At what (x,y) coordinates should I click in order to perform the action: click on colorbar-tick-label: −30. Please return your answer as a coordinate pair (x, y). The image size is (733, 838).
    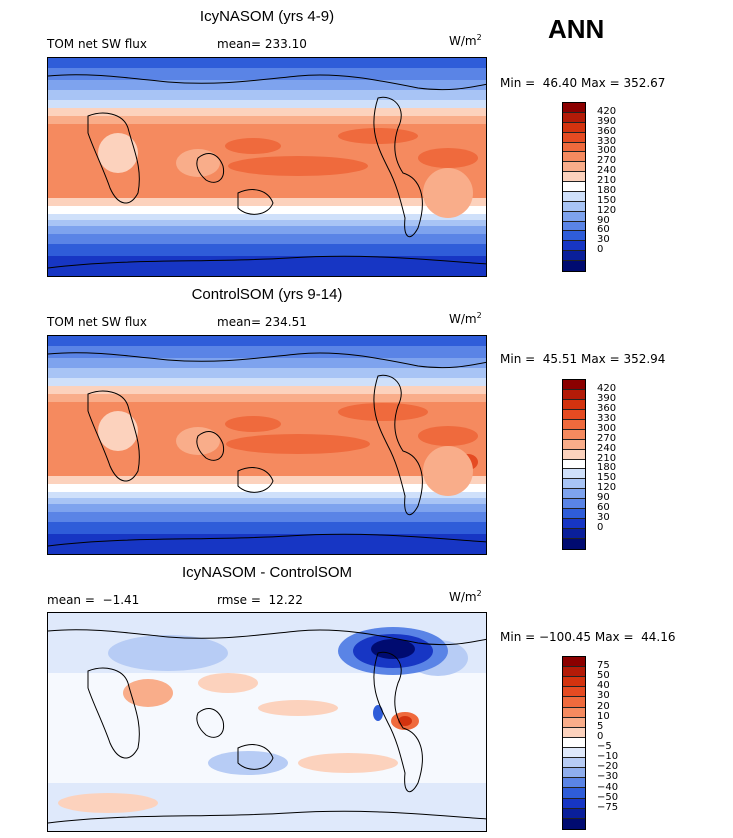
    Looking at the image, I should click on (608, 777).